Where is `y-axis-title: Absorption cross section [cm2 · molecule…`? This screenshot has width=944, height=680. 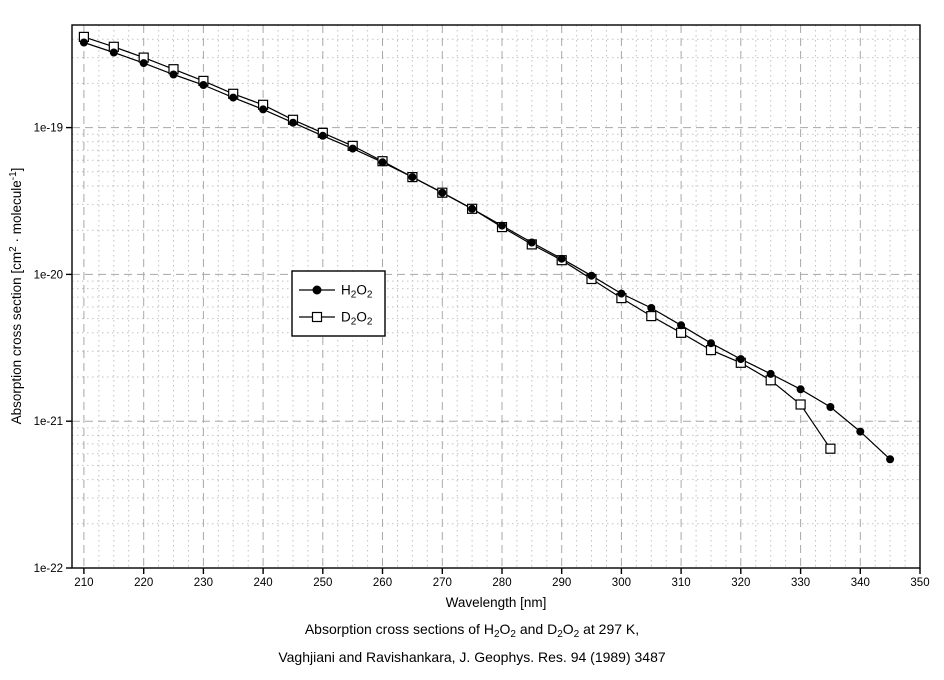 y-axis-title: Absorption cross section [cm2 · molecule… is located at coordinates (16, 296).